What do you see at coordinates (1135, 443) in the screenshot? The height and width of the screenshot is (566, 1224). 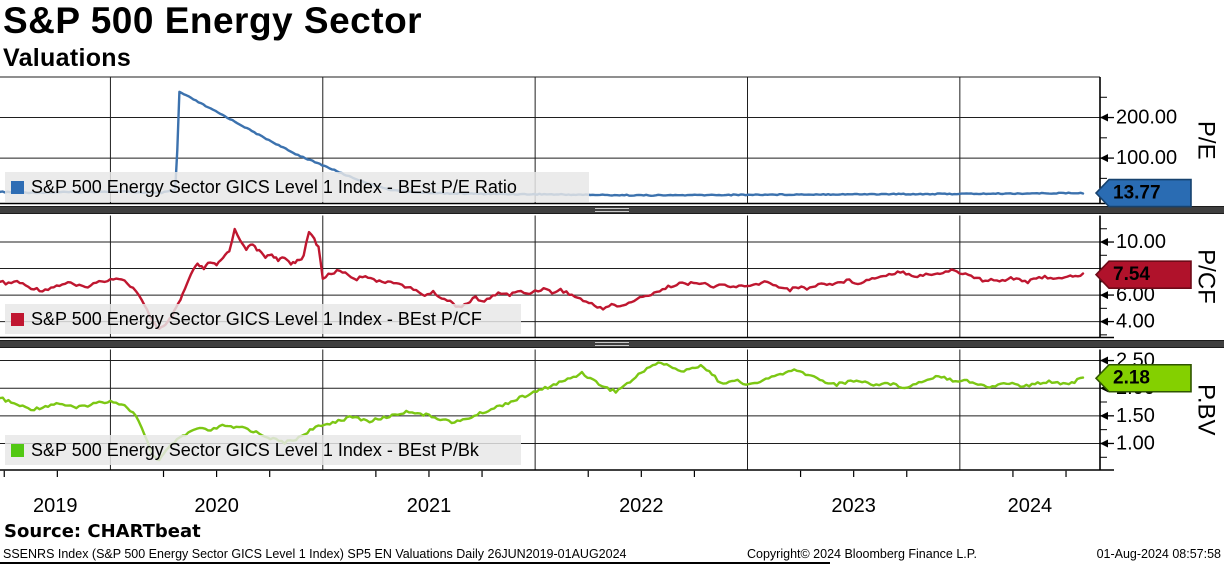 I see `y-tick-label: 1.00` at bounding box center [1135, 443].